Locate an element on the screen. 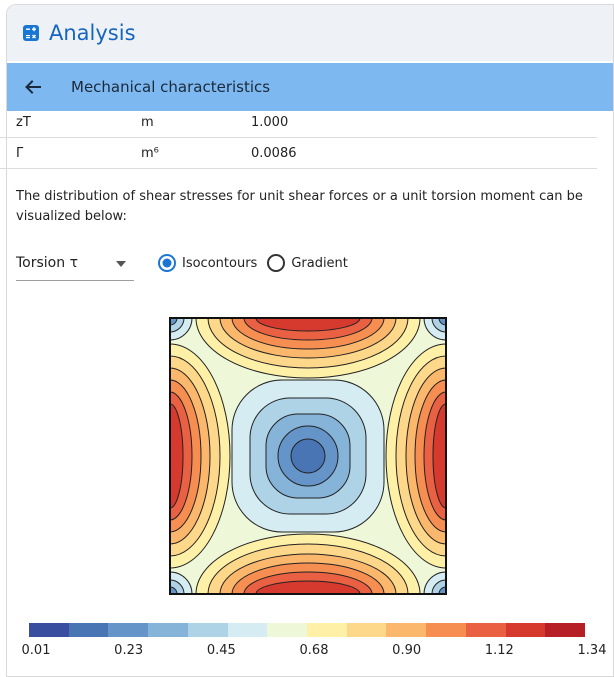 Image resolution: width=614 pixels, height=677 pixels. table-row: Γ m⁶ 0.0086 is located at coordinates (298, 153).